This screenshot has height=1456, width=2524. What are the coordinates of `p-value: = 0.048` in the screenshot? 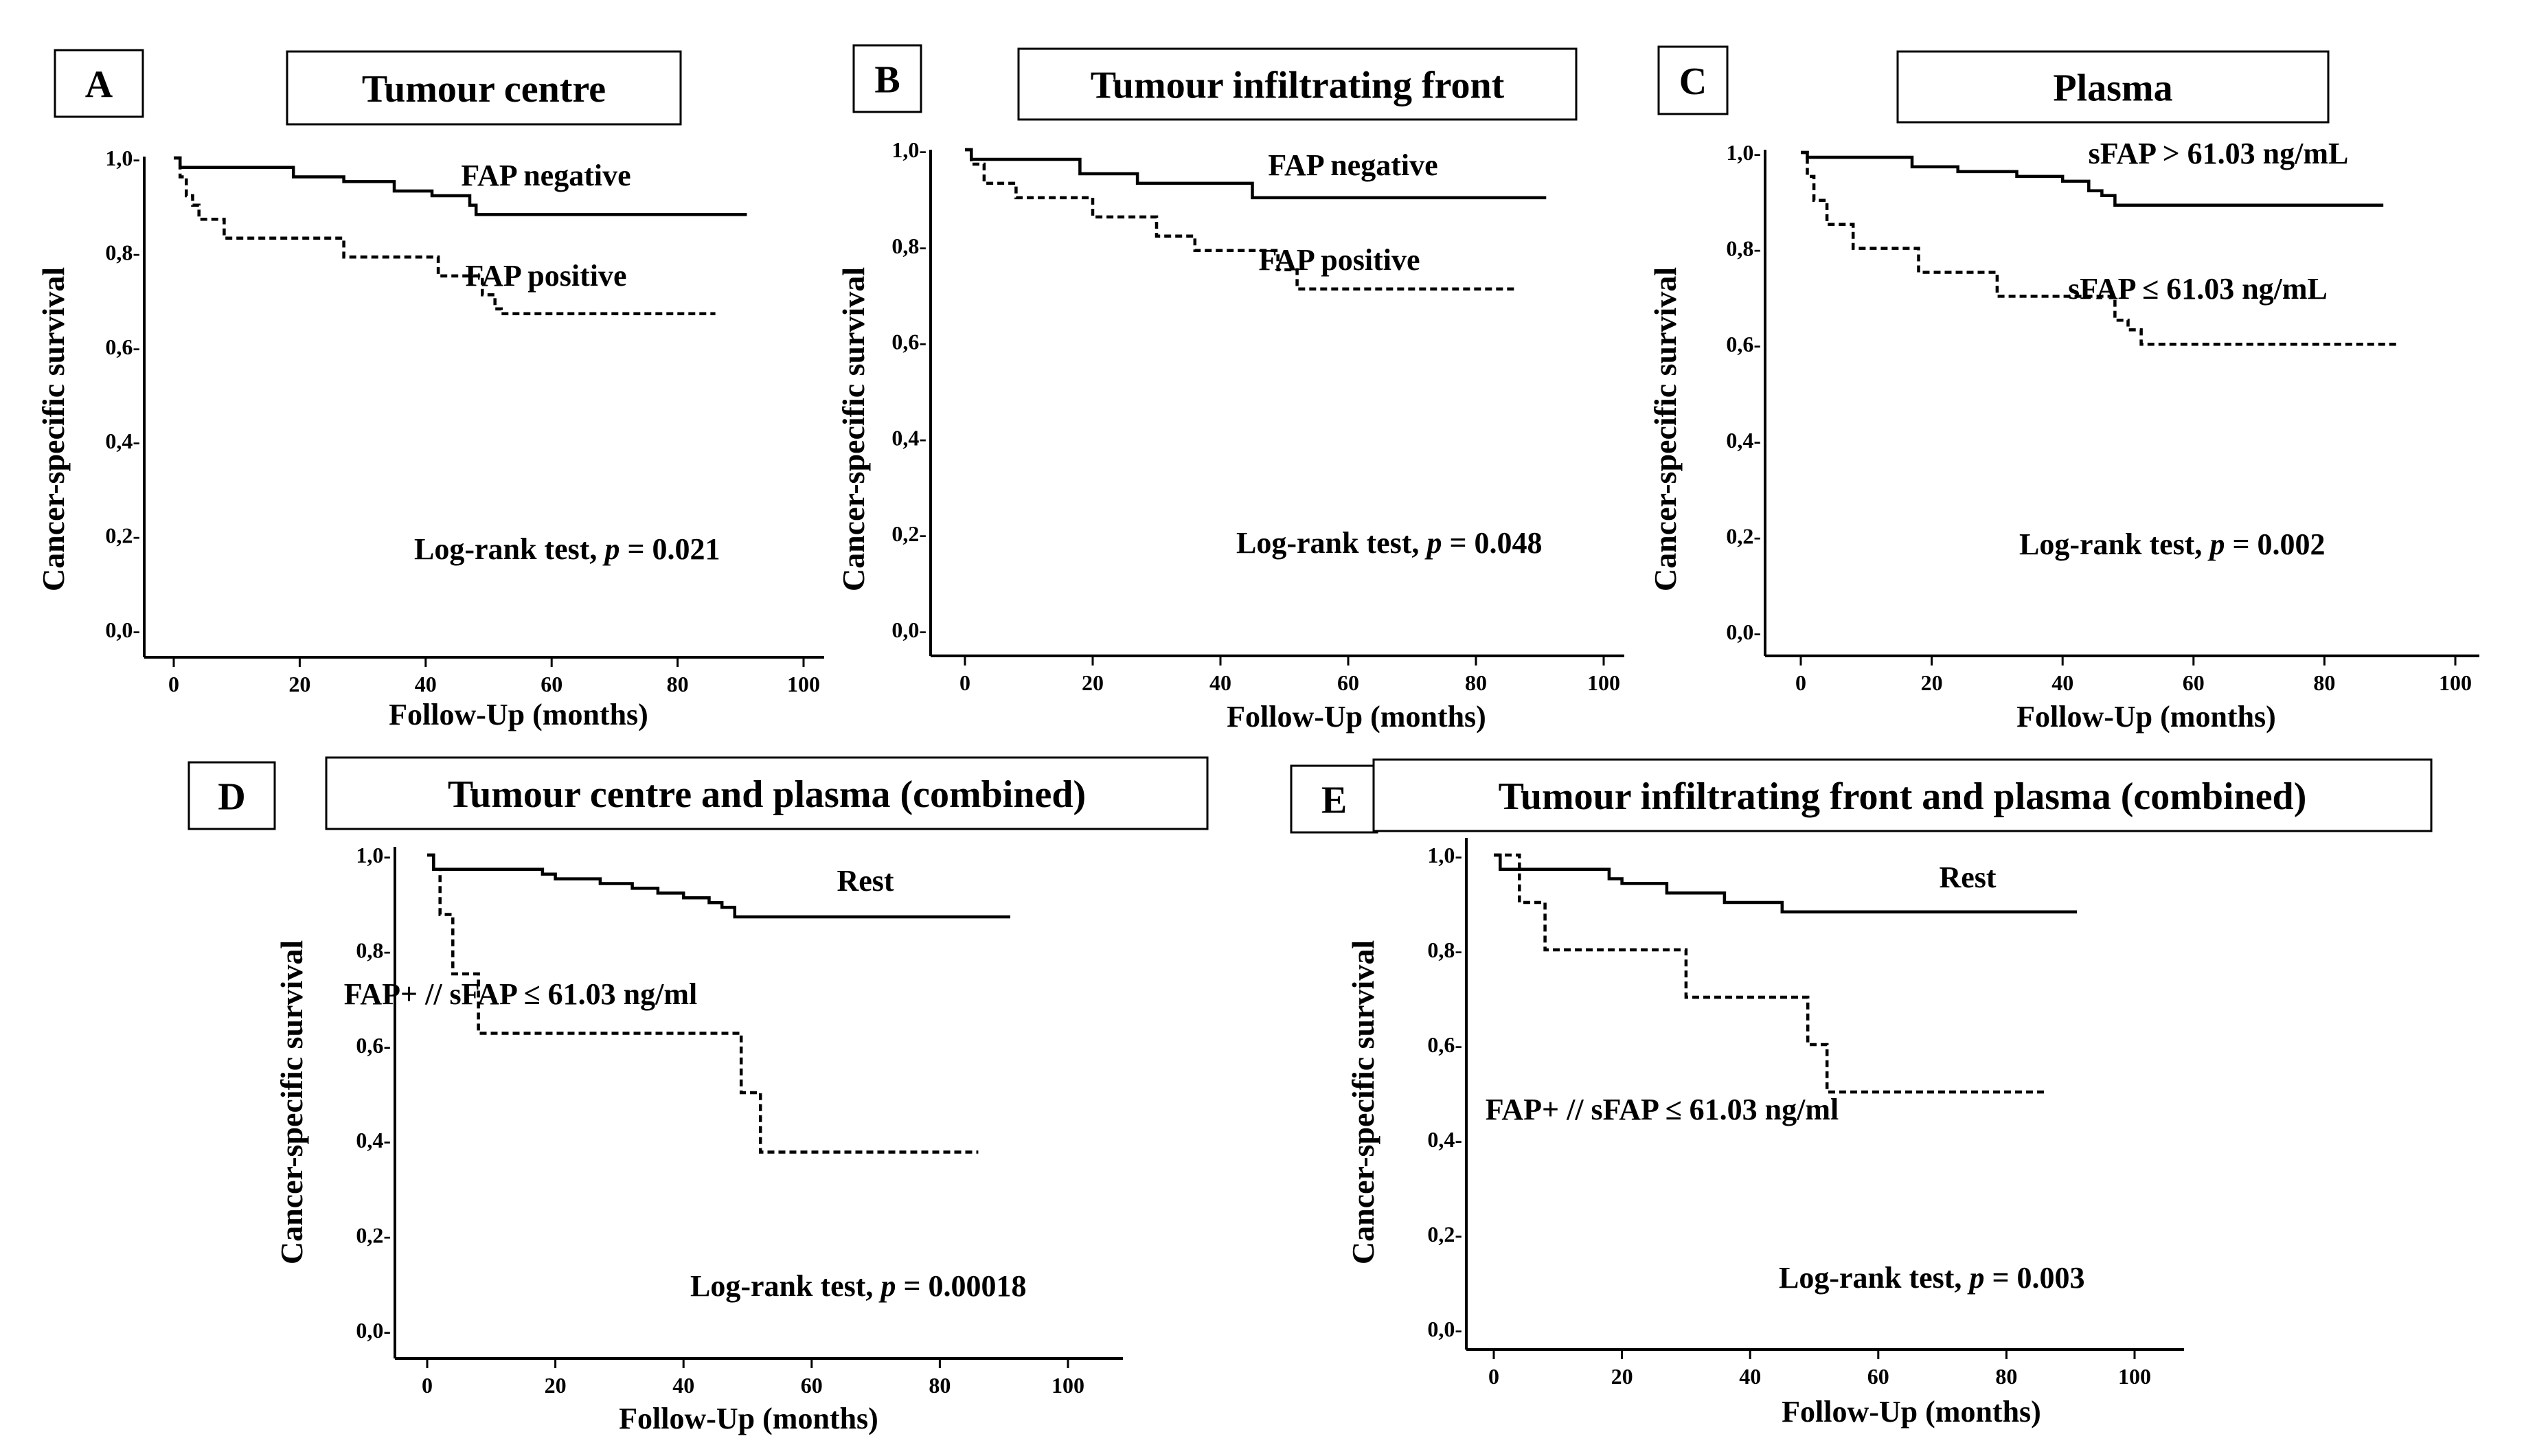 It's located at (1492, 543).